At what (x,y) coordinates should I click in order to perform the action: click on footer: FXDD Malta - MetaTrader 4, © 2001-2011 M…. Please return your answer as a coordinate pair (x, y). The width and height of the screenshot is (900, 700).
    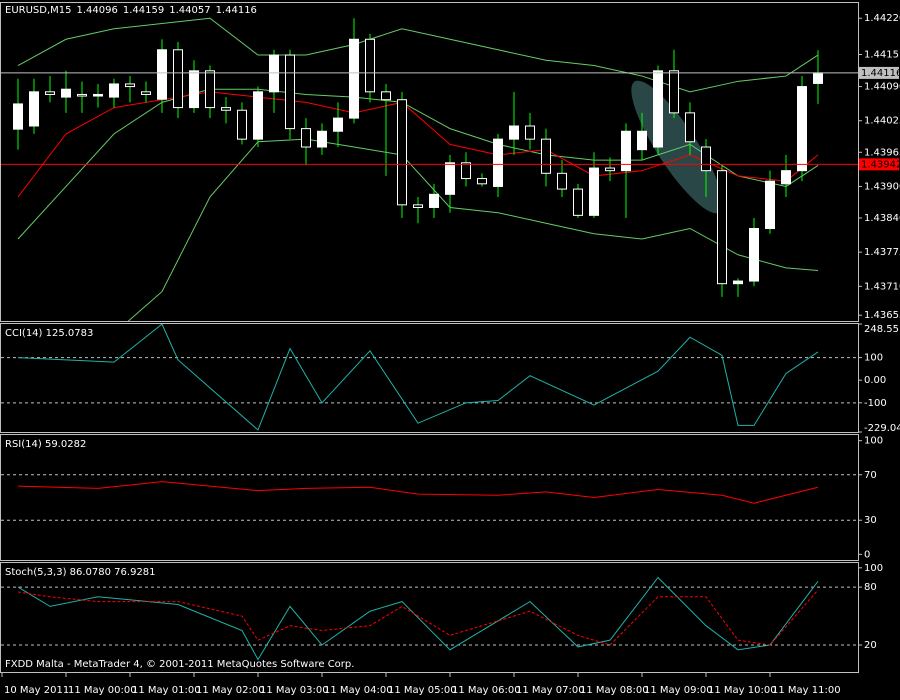
    Looking at the image, I should click on (179, 664).